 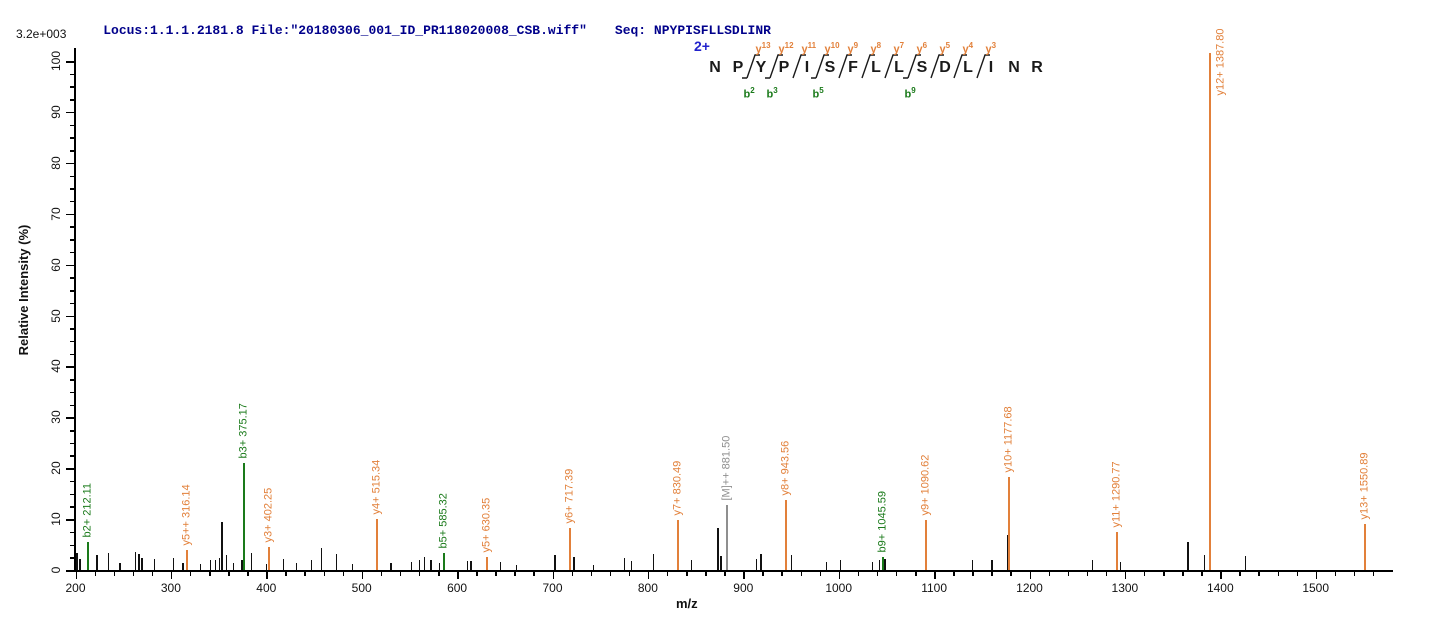 I want to click on y-tick-label: 10, so click(x=55, y=519).